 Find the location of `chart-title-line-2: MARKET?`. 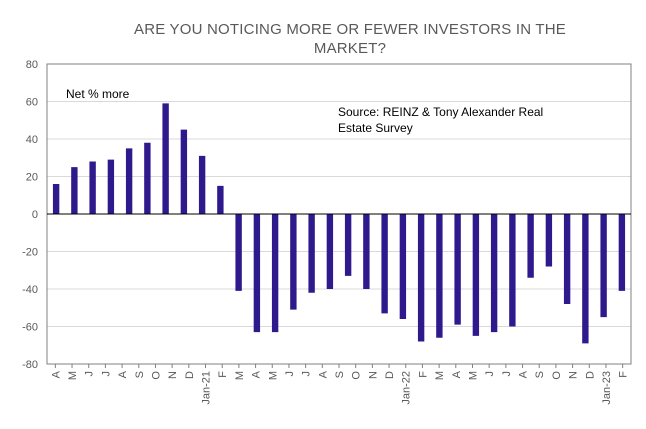

chart-title-line-2: MARKET? is located at coordinates (350, 48).